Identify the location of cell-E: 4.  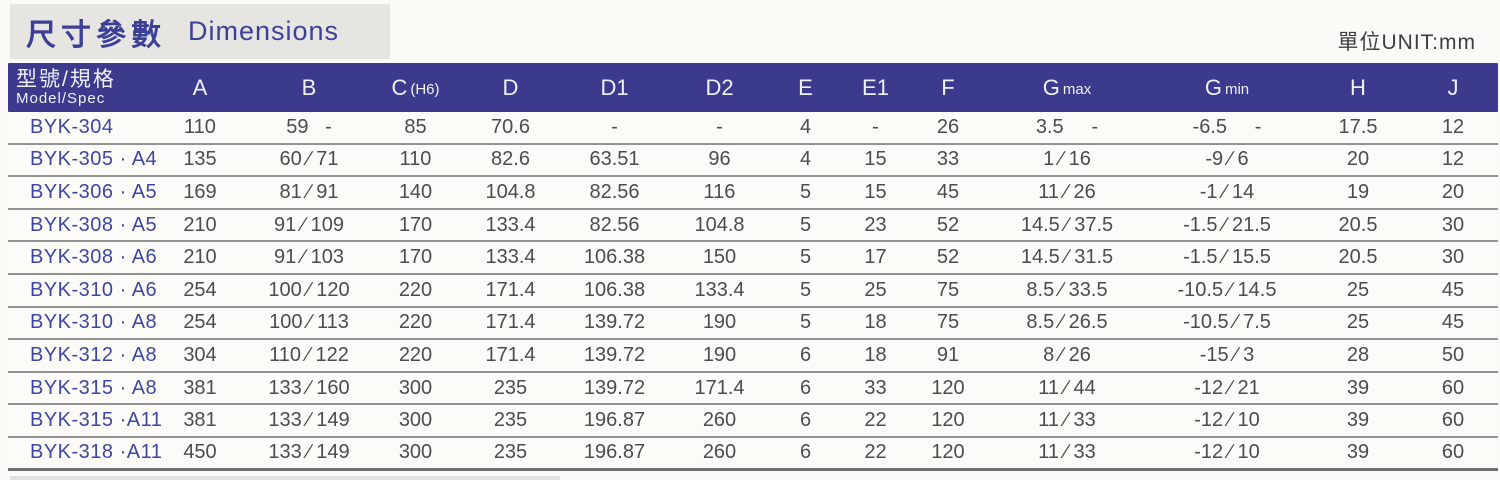
(805, 159).